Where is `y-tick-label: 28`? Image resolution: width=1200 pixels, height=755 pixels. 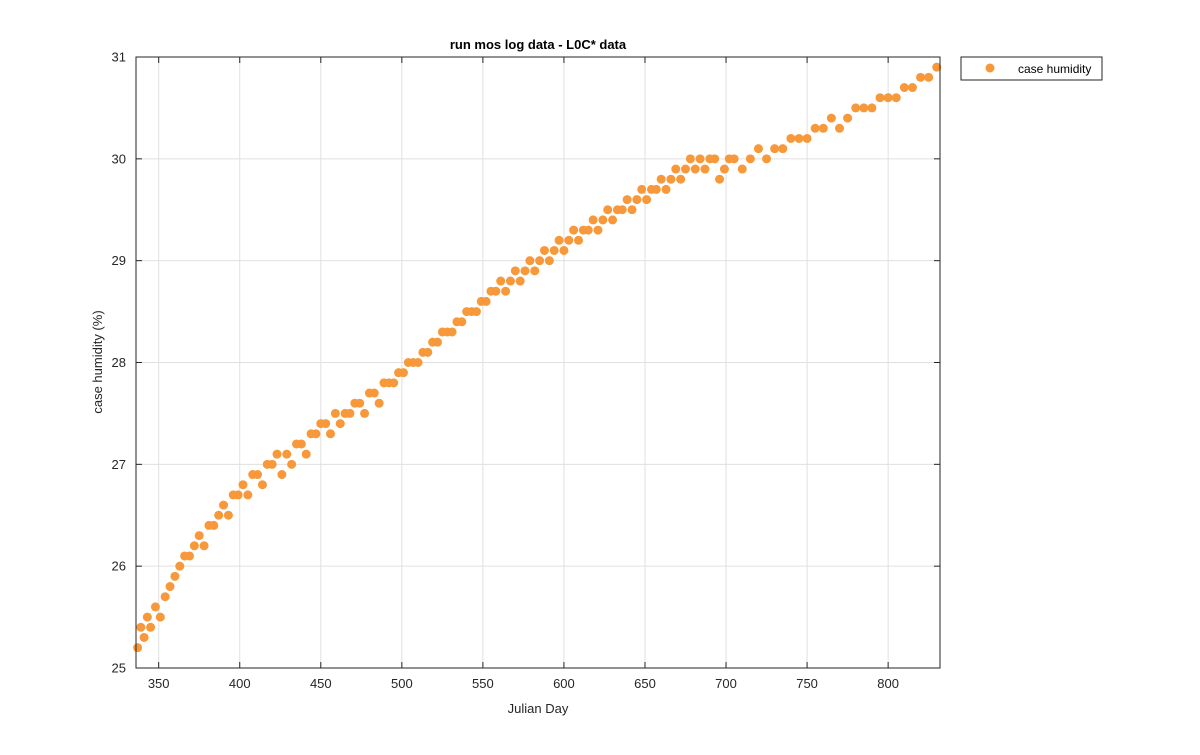
y-tick-label: 28 is located at coordinates (119, 362).